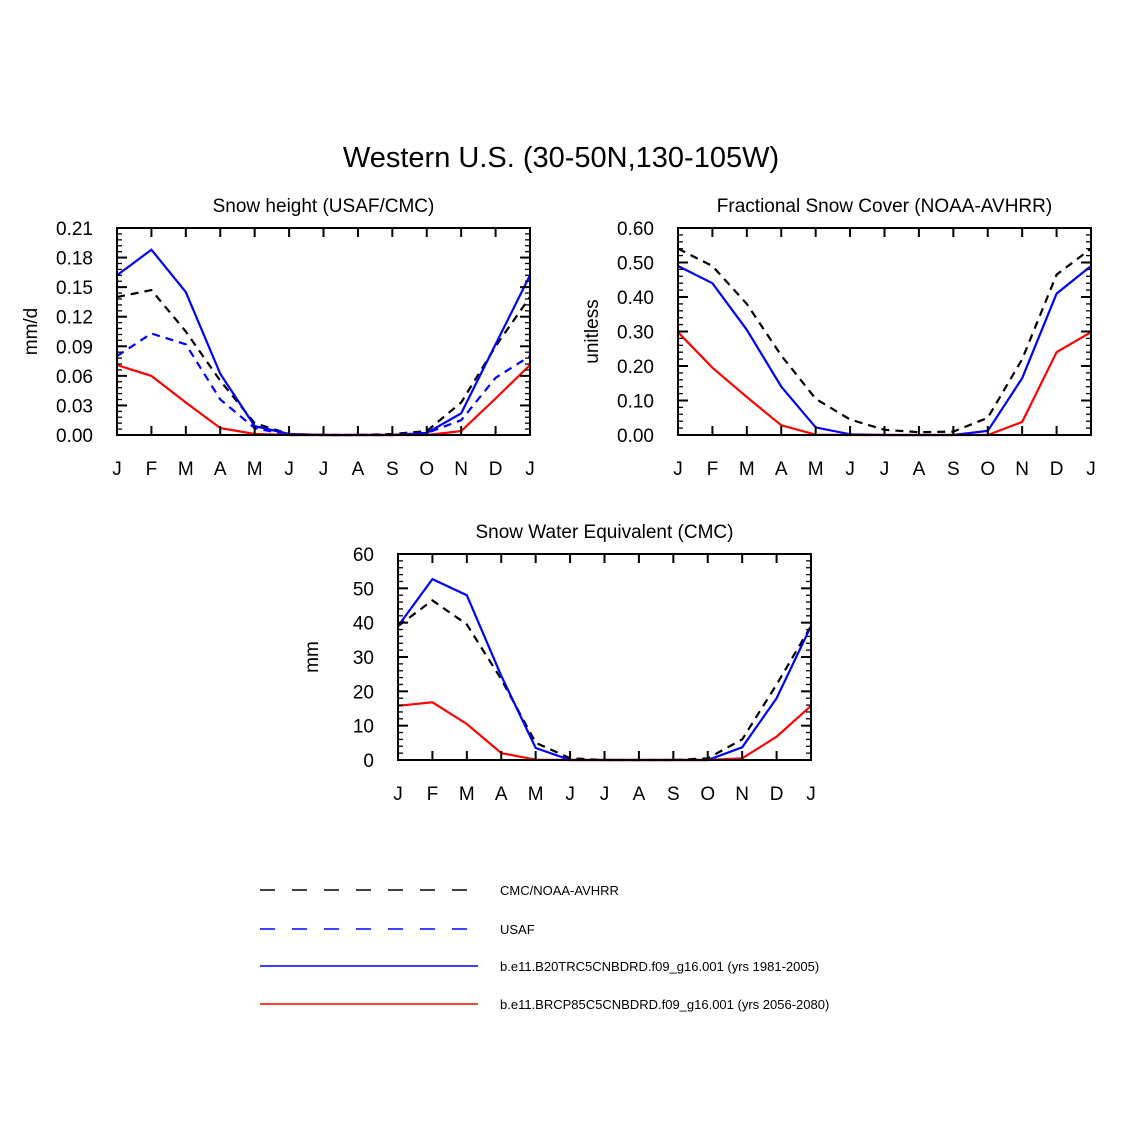  What do you see at coordinates (74, 347) in the screenshot?
I see `y-tick-label: 0.09` at bounding box center [74, 347].